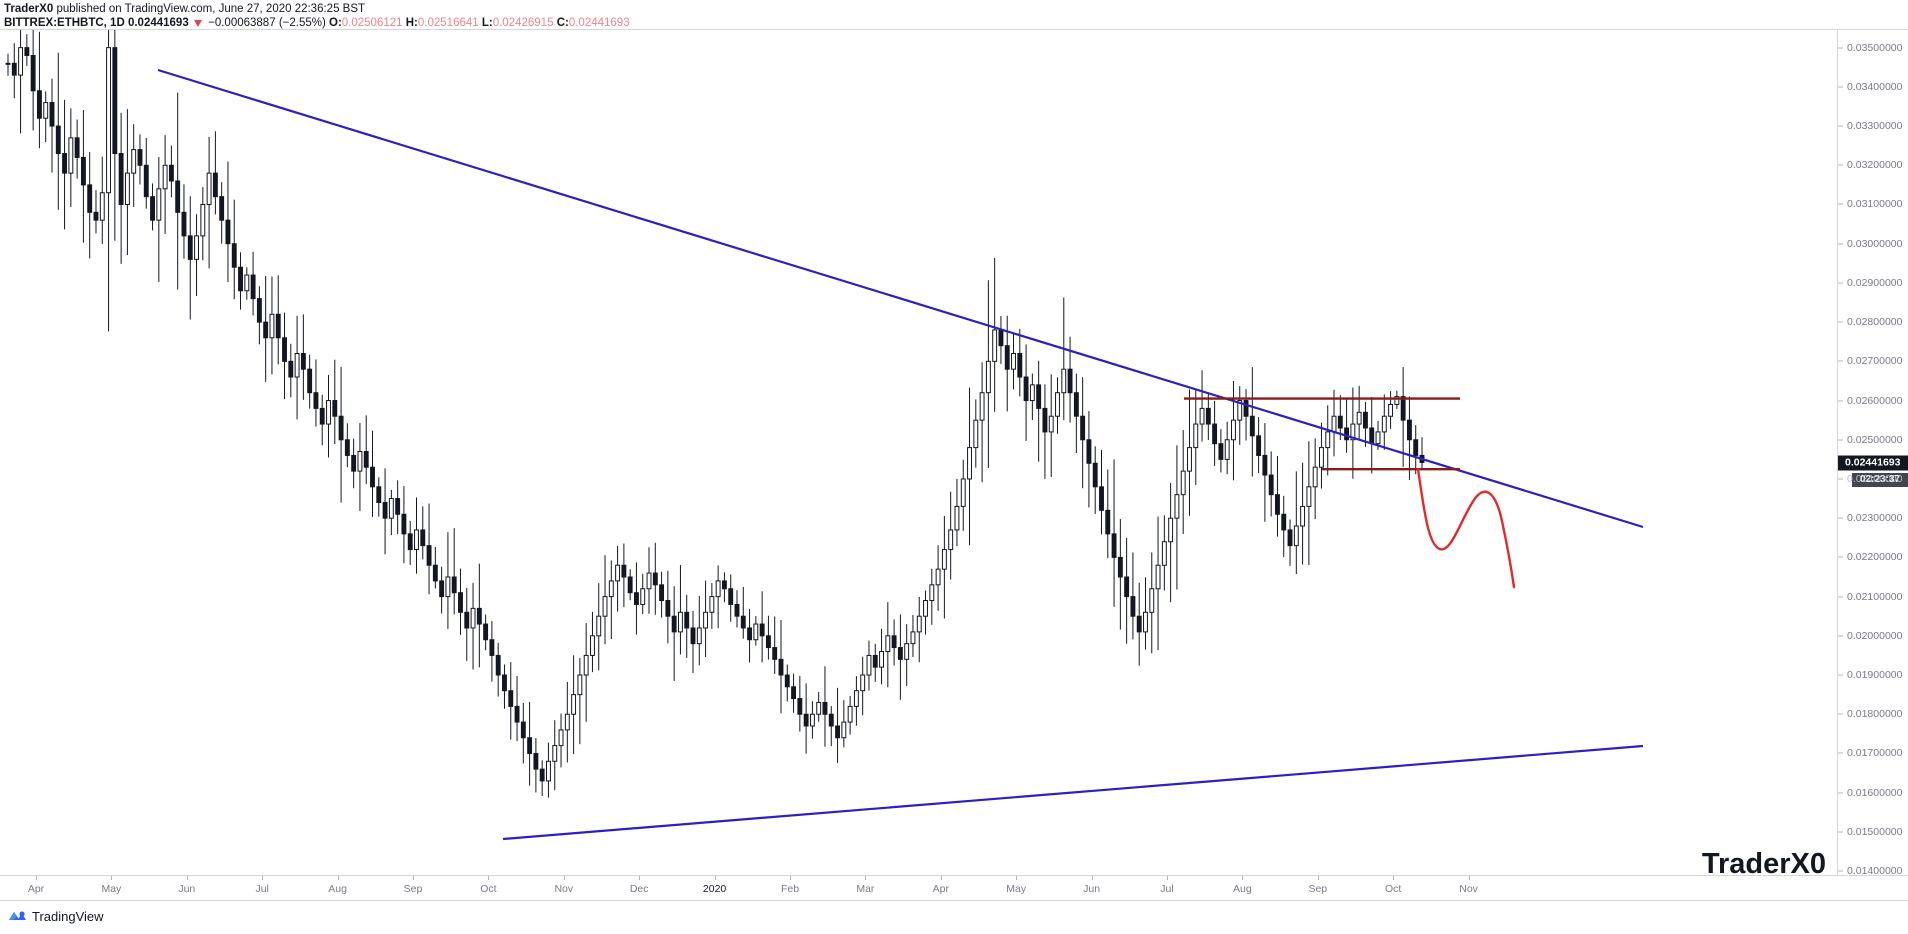 The width and height of the screenshot is (1908, 934). What do you see at coordinates (1875, 596) in the screenshot?
I see `price-tick-label: 0.02100000` at bounding box center [1875, 596].